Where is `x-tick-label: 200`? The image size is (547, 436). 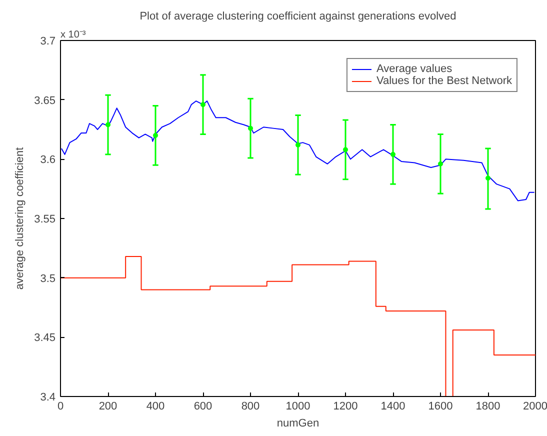 x-tick-label: 200 is located at coordinates (108, 406).